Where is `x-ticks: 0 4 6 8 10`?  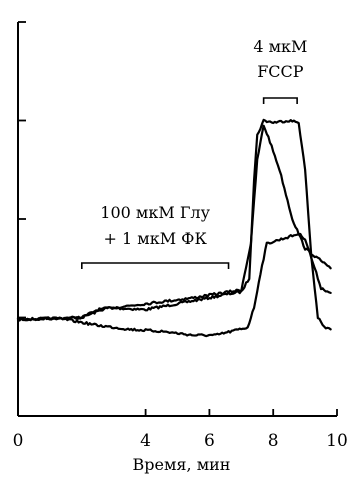 x-ticks: 0 4 6 8 10 is located at coordinates (180, 430).